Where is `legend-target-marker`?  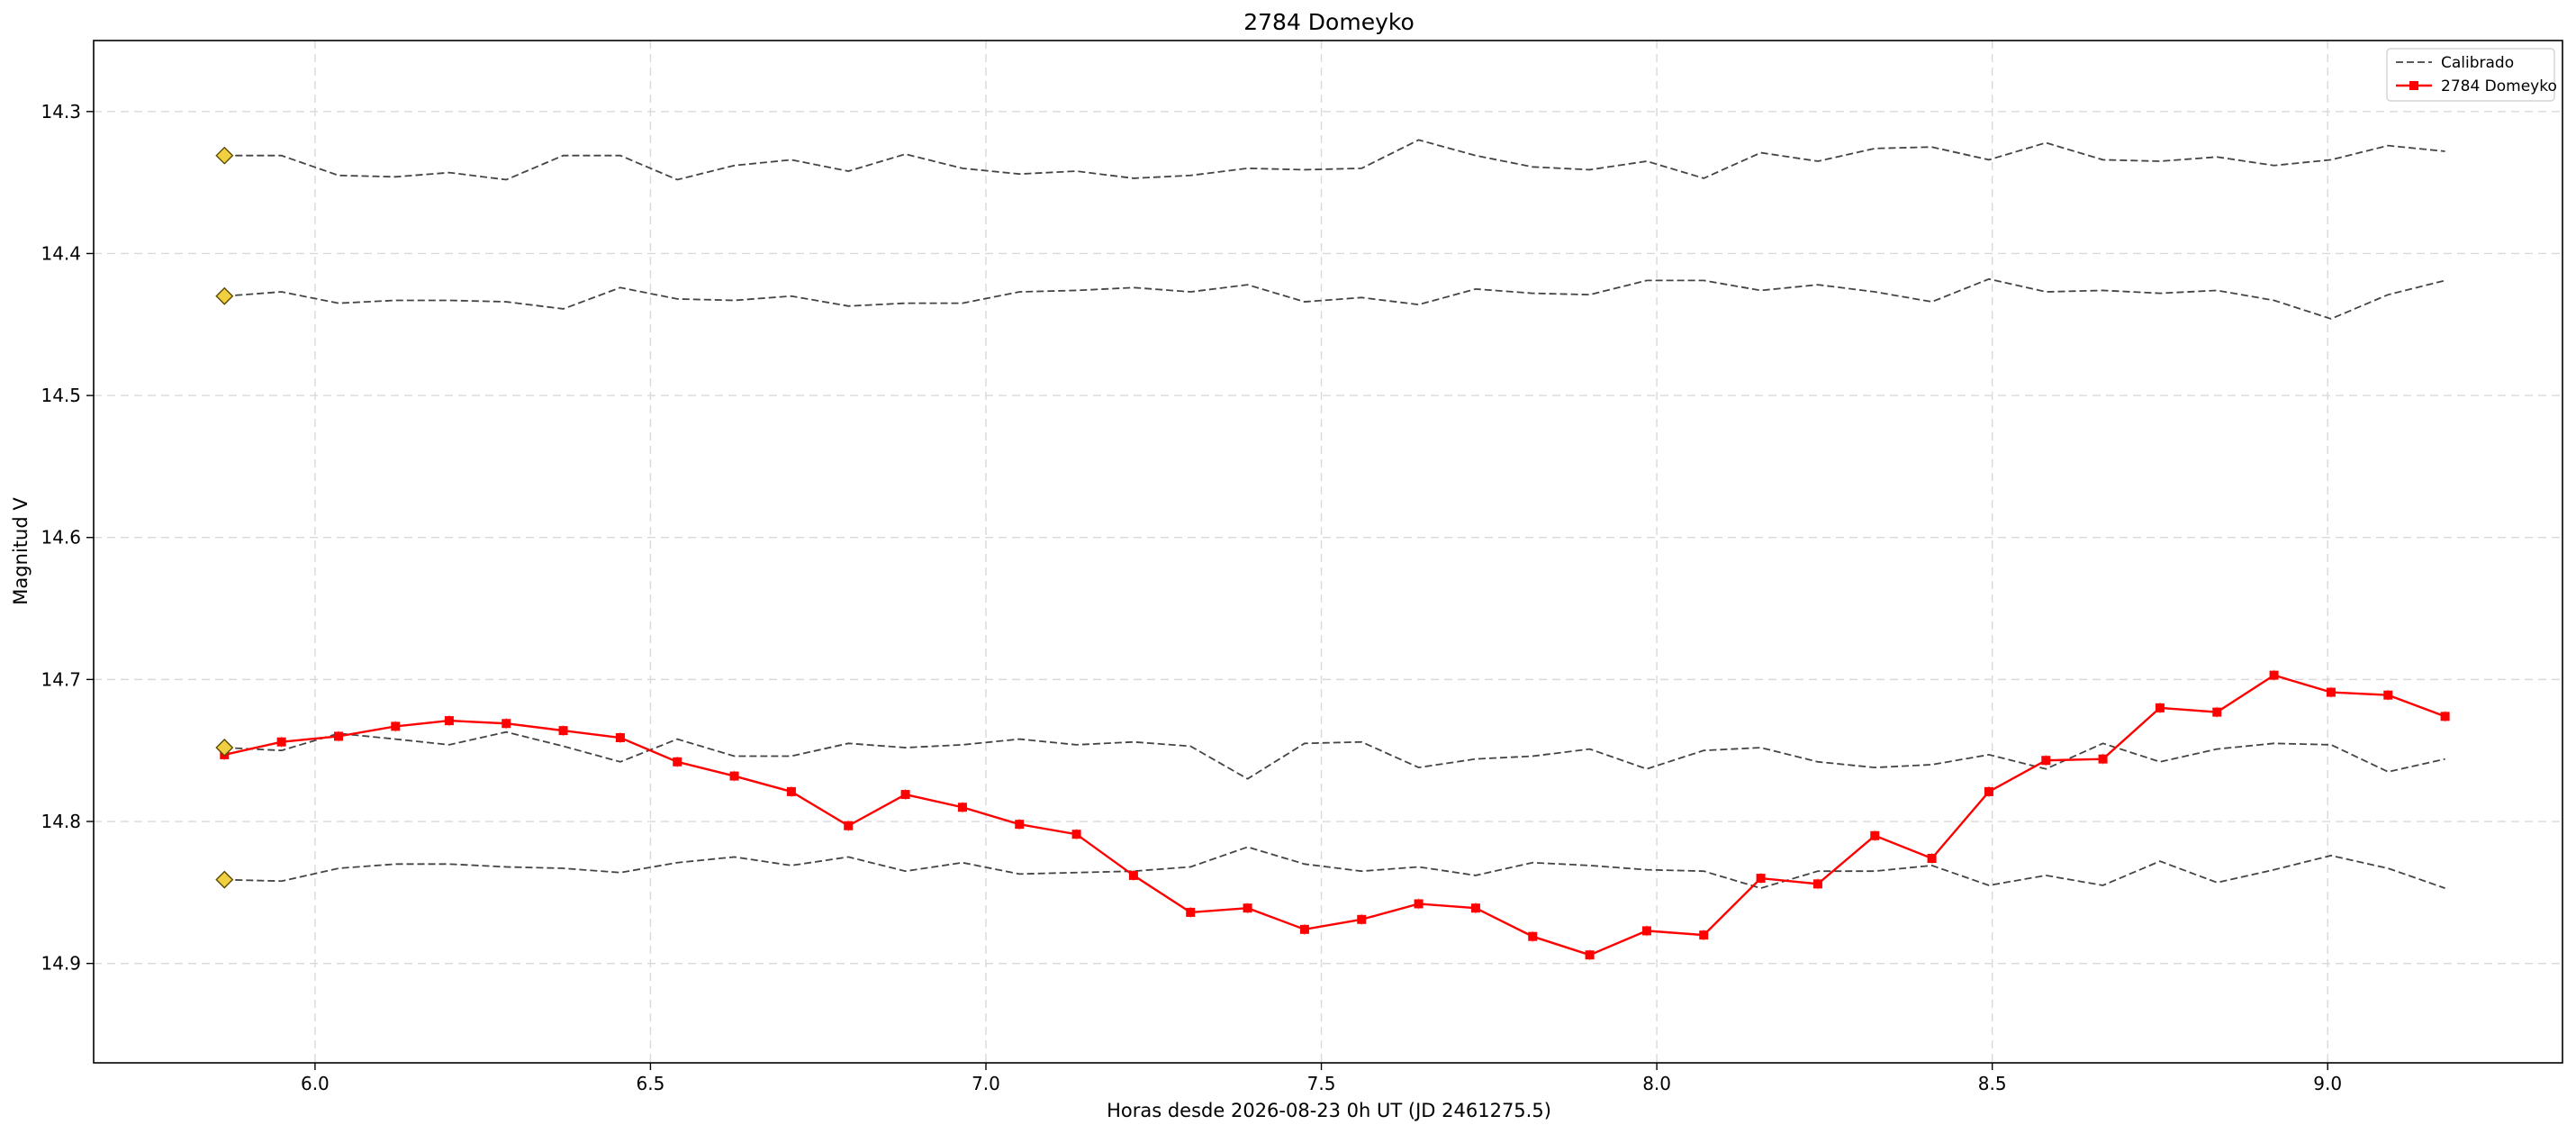
legend-target-marker is located at coordinates (2413, 85).